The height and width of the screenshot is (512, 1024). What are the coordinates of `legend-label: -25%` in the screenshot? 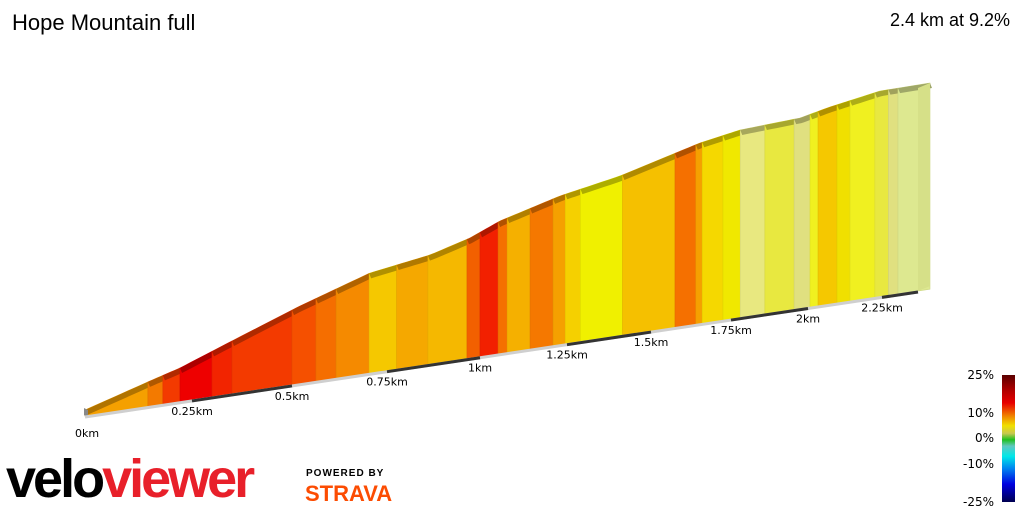 It's located at (978, 502).